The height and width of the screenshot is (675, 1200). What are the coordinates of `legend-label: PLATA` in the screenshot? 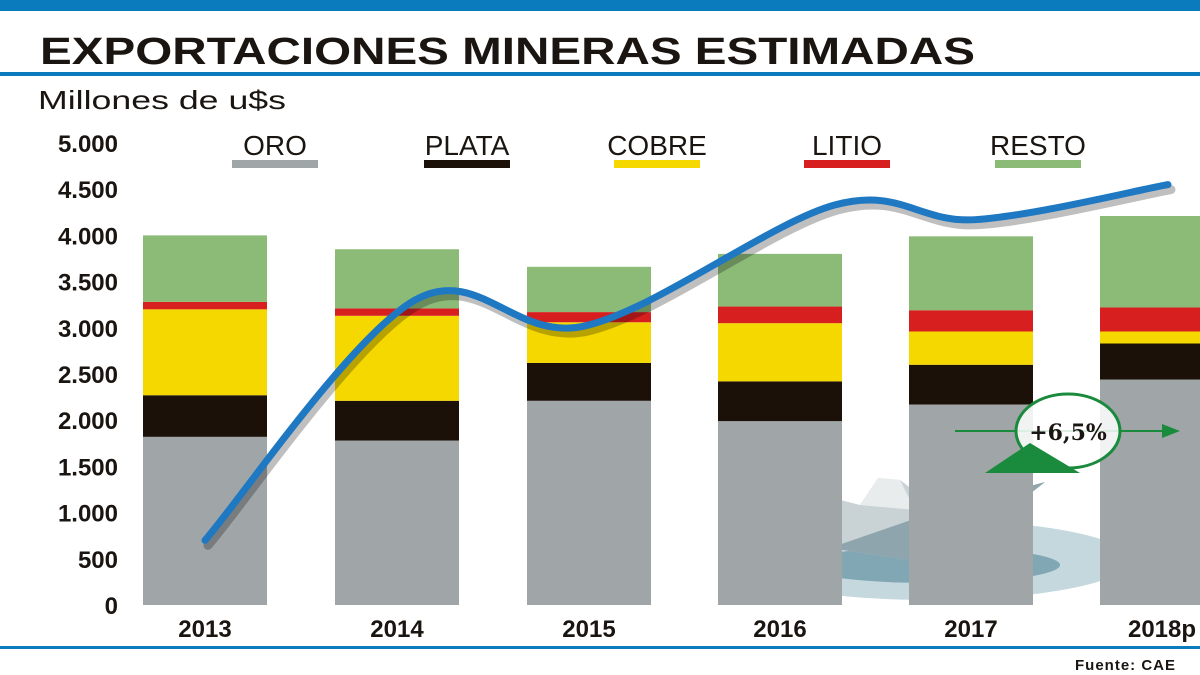 It's located at (467, 145).